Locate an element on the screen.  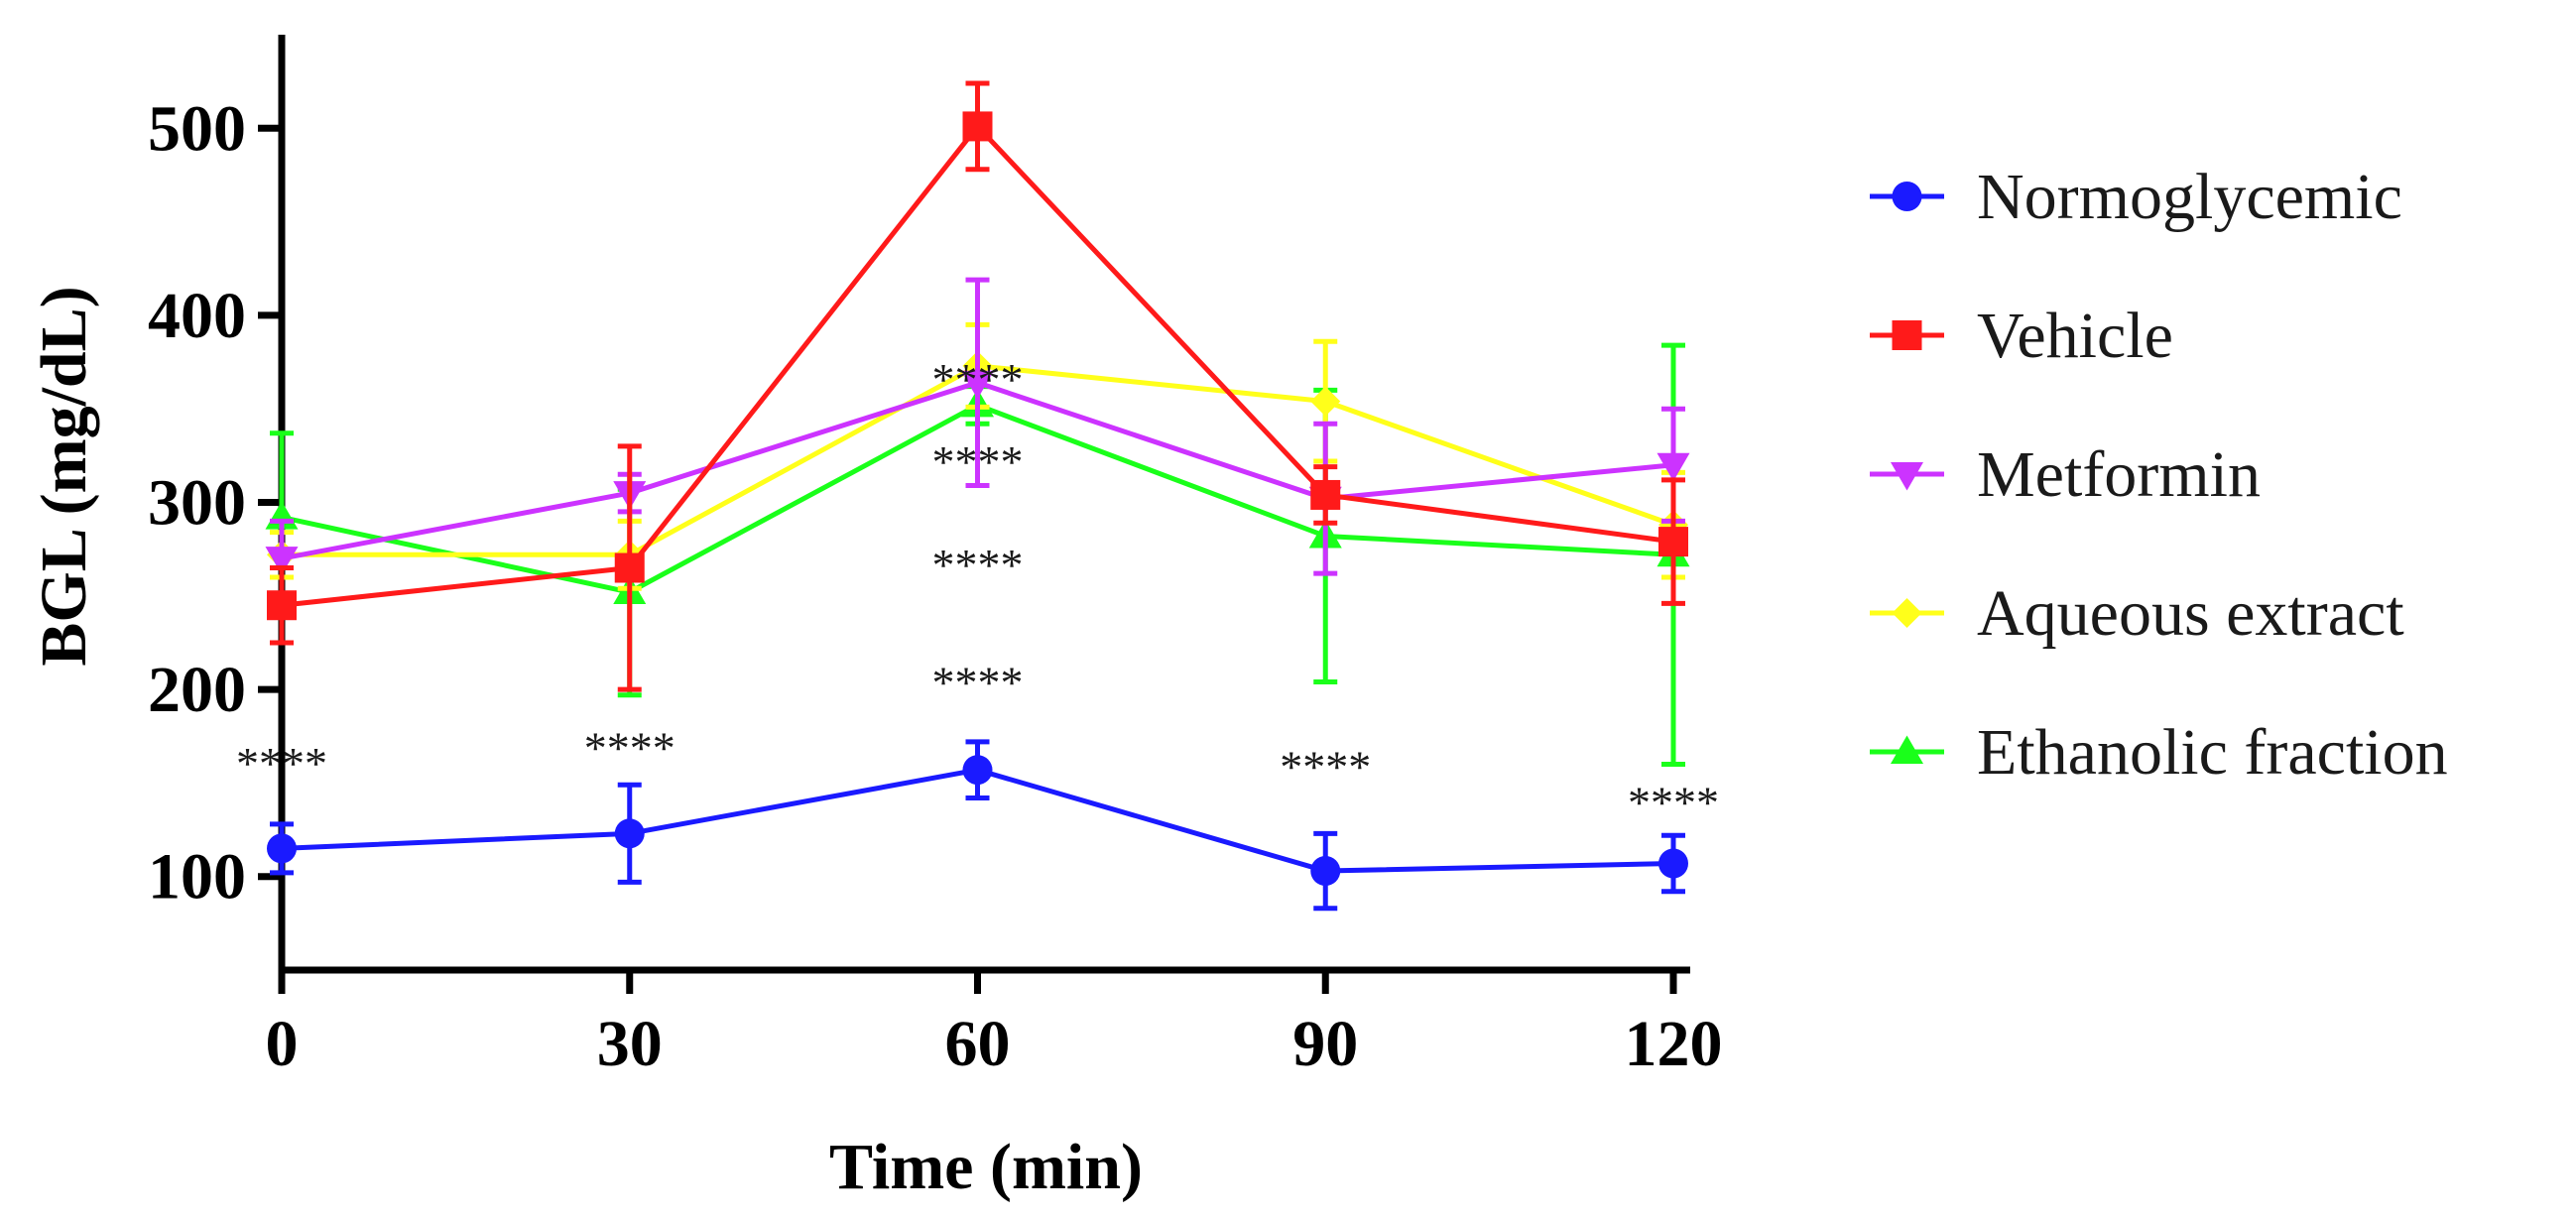
legend-marker-aqueous-extract is located at coordinates (1907, 613).